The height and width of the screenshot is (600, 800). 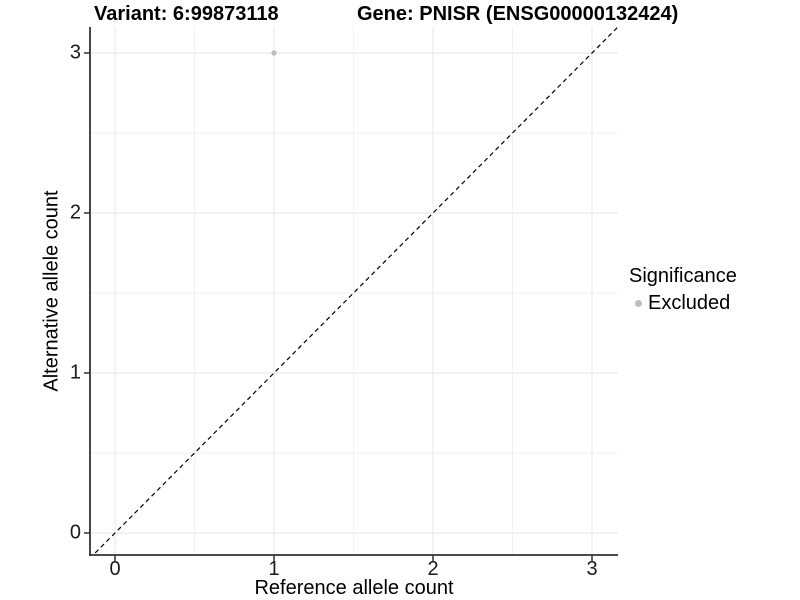 I want to click on data-point, so click(x=274, y=53).